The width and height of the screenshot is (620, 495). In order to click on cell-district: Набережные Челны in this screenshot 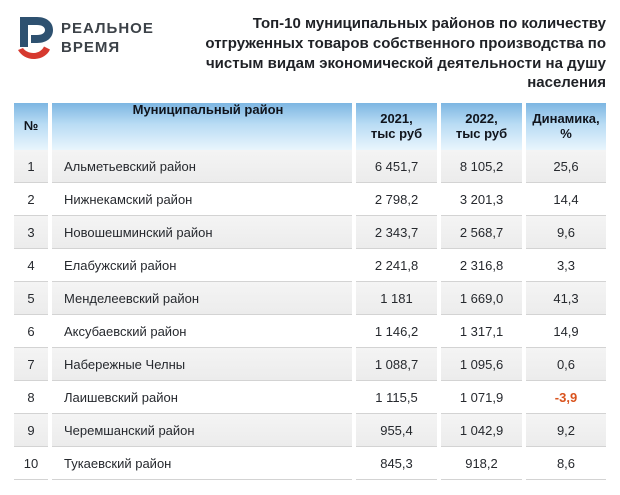, I will do `click(202, 365)`.